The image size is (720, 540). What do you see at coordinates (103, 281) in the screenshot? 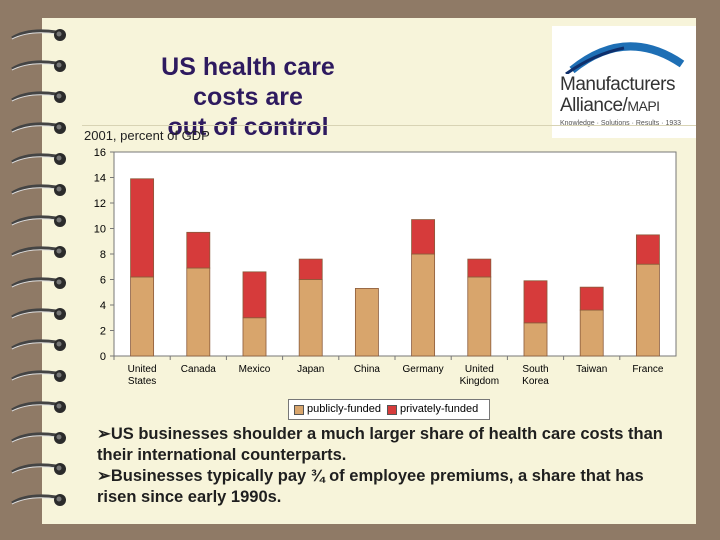
I see `y-tick-label: 6` at bounding box center [103, 281].